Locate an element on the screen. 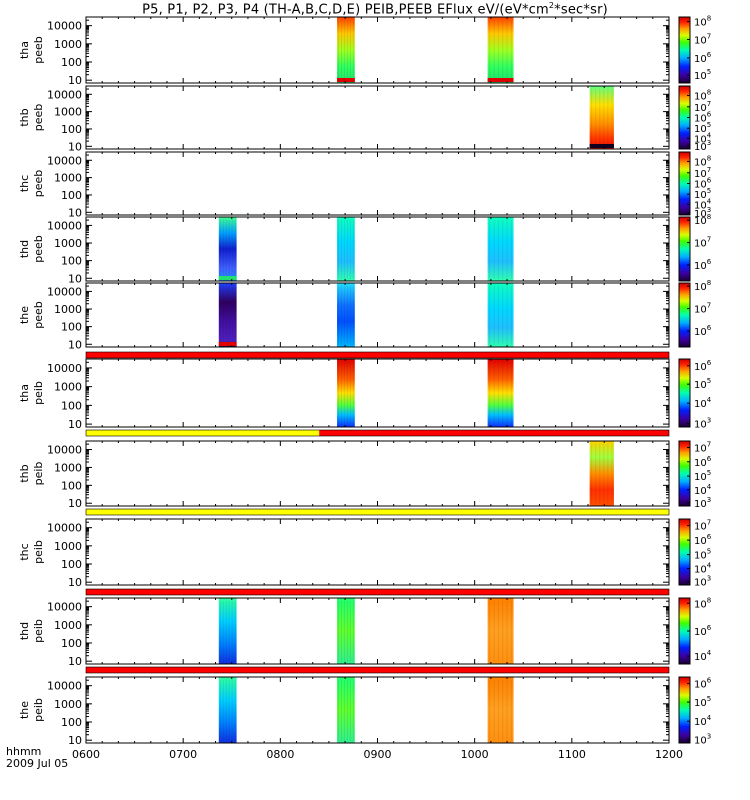 The width and height of the screenshot is (750, 800). panel-thd-peib: 10 100 1000 10000 thd peib 10⁴ 10⁶ 10⁸ is located at coordinates (365, 632).